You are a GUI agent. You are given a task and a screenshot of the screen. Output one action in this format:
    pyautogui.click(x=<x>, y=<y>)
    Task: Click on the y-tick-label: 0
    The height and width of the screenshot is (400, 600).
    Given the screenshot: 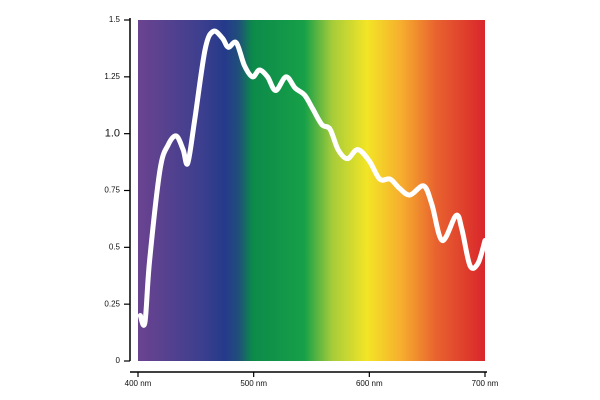 What is the action you would take?
    pyautogui.click(x=118, y=360)
    